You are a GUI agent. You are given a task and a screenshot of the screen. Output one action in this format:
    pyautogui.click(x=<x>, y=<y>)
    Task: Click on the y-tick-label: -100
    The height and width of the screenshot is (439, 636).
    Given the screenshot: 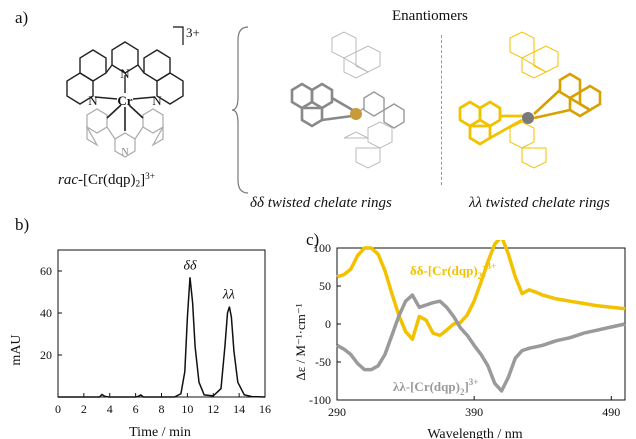 What is the action you would take?
    pyautogui.click(x=320, y=400)
    